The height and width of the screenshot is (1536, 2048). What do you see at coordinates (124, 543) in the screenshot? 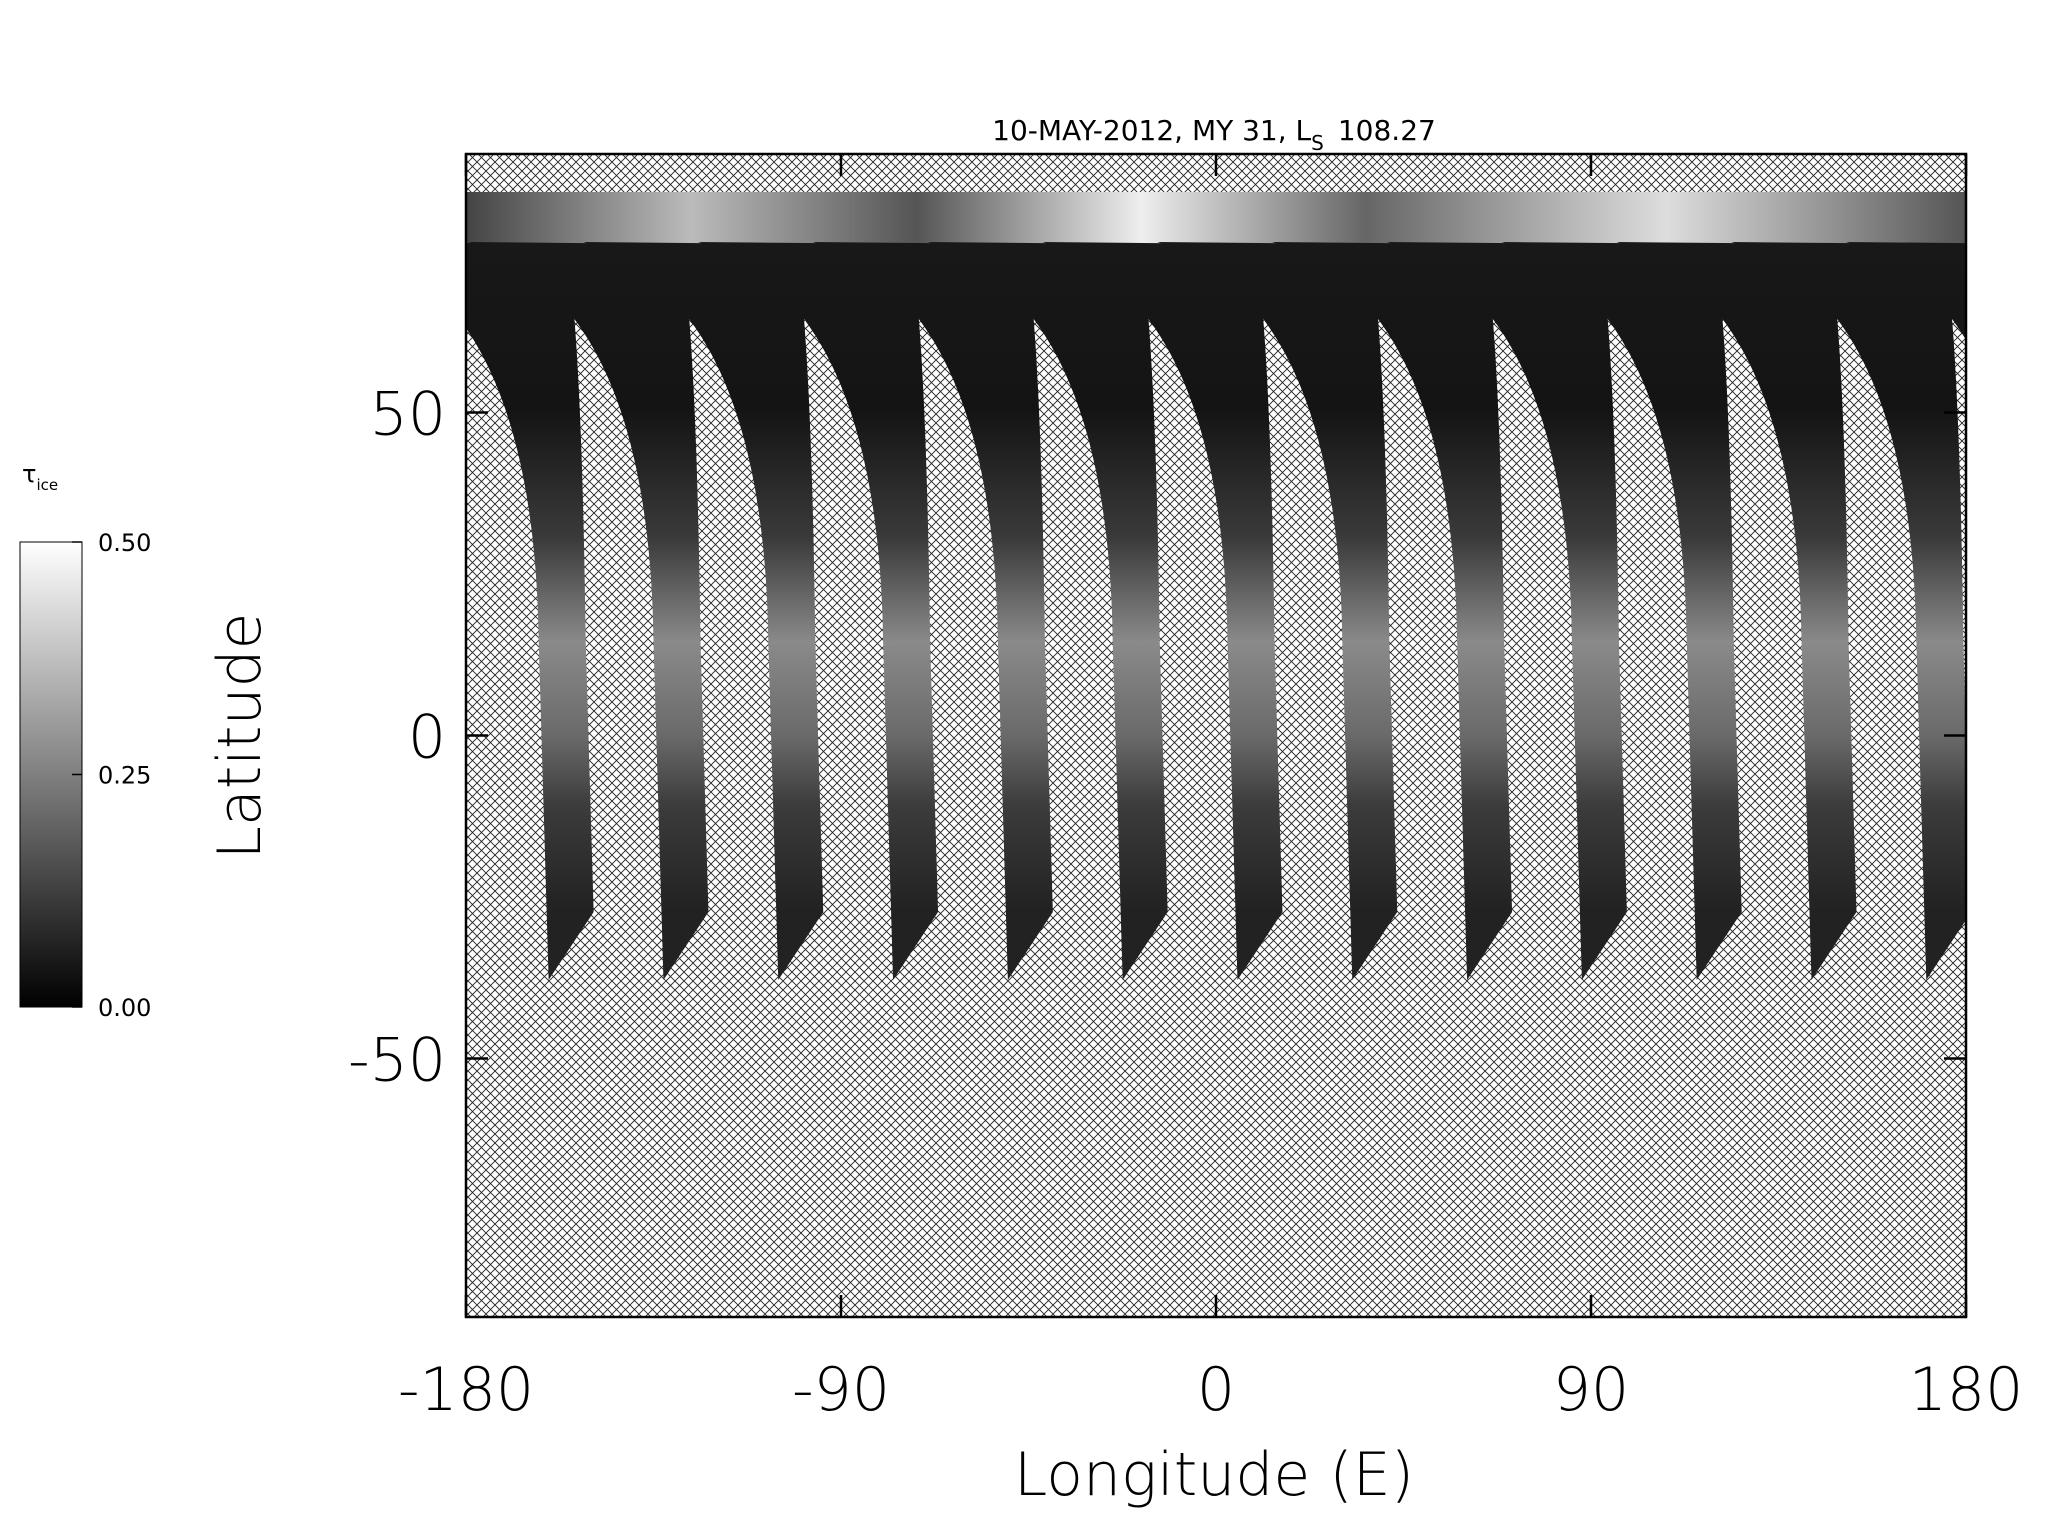
I see `colorbar-tick-label: 0.50` at bounding box center [124, 543].